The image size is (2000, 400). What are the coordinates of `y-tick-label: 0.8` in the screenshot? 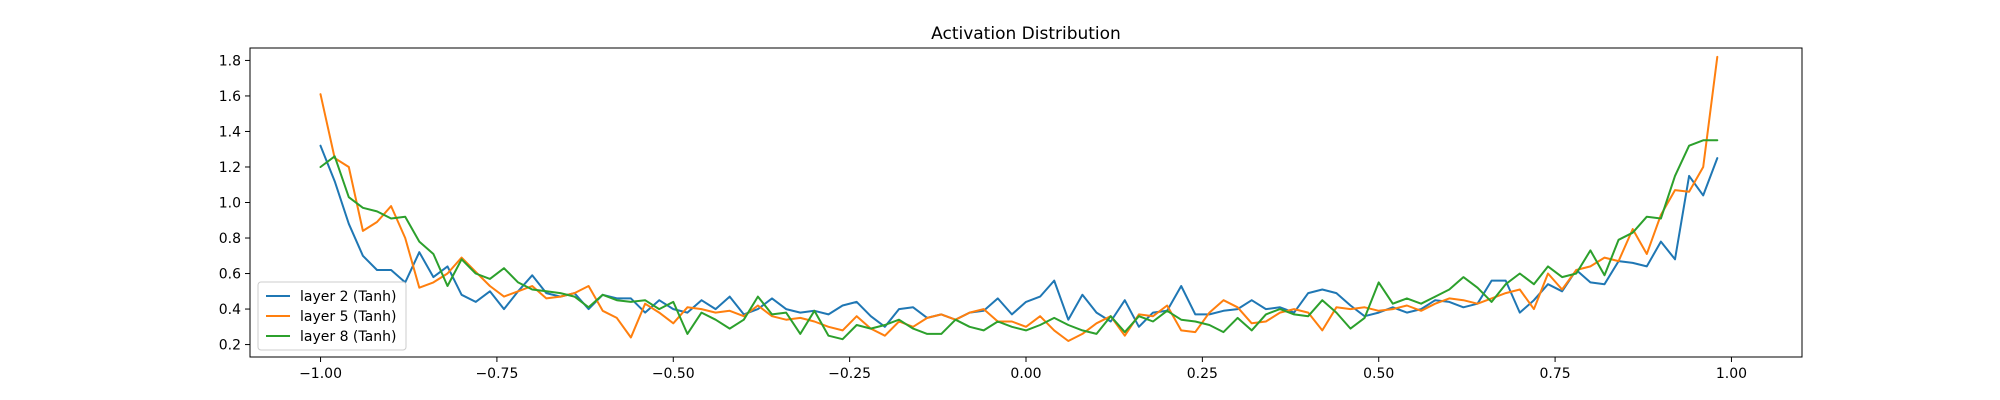 It's located at (230, 239).